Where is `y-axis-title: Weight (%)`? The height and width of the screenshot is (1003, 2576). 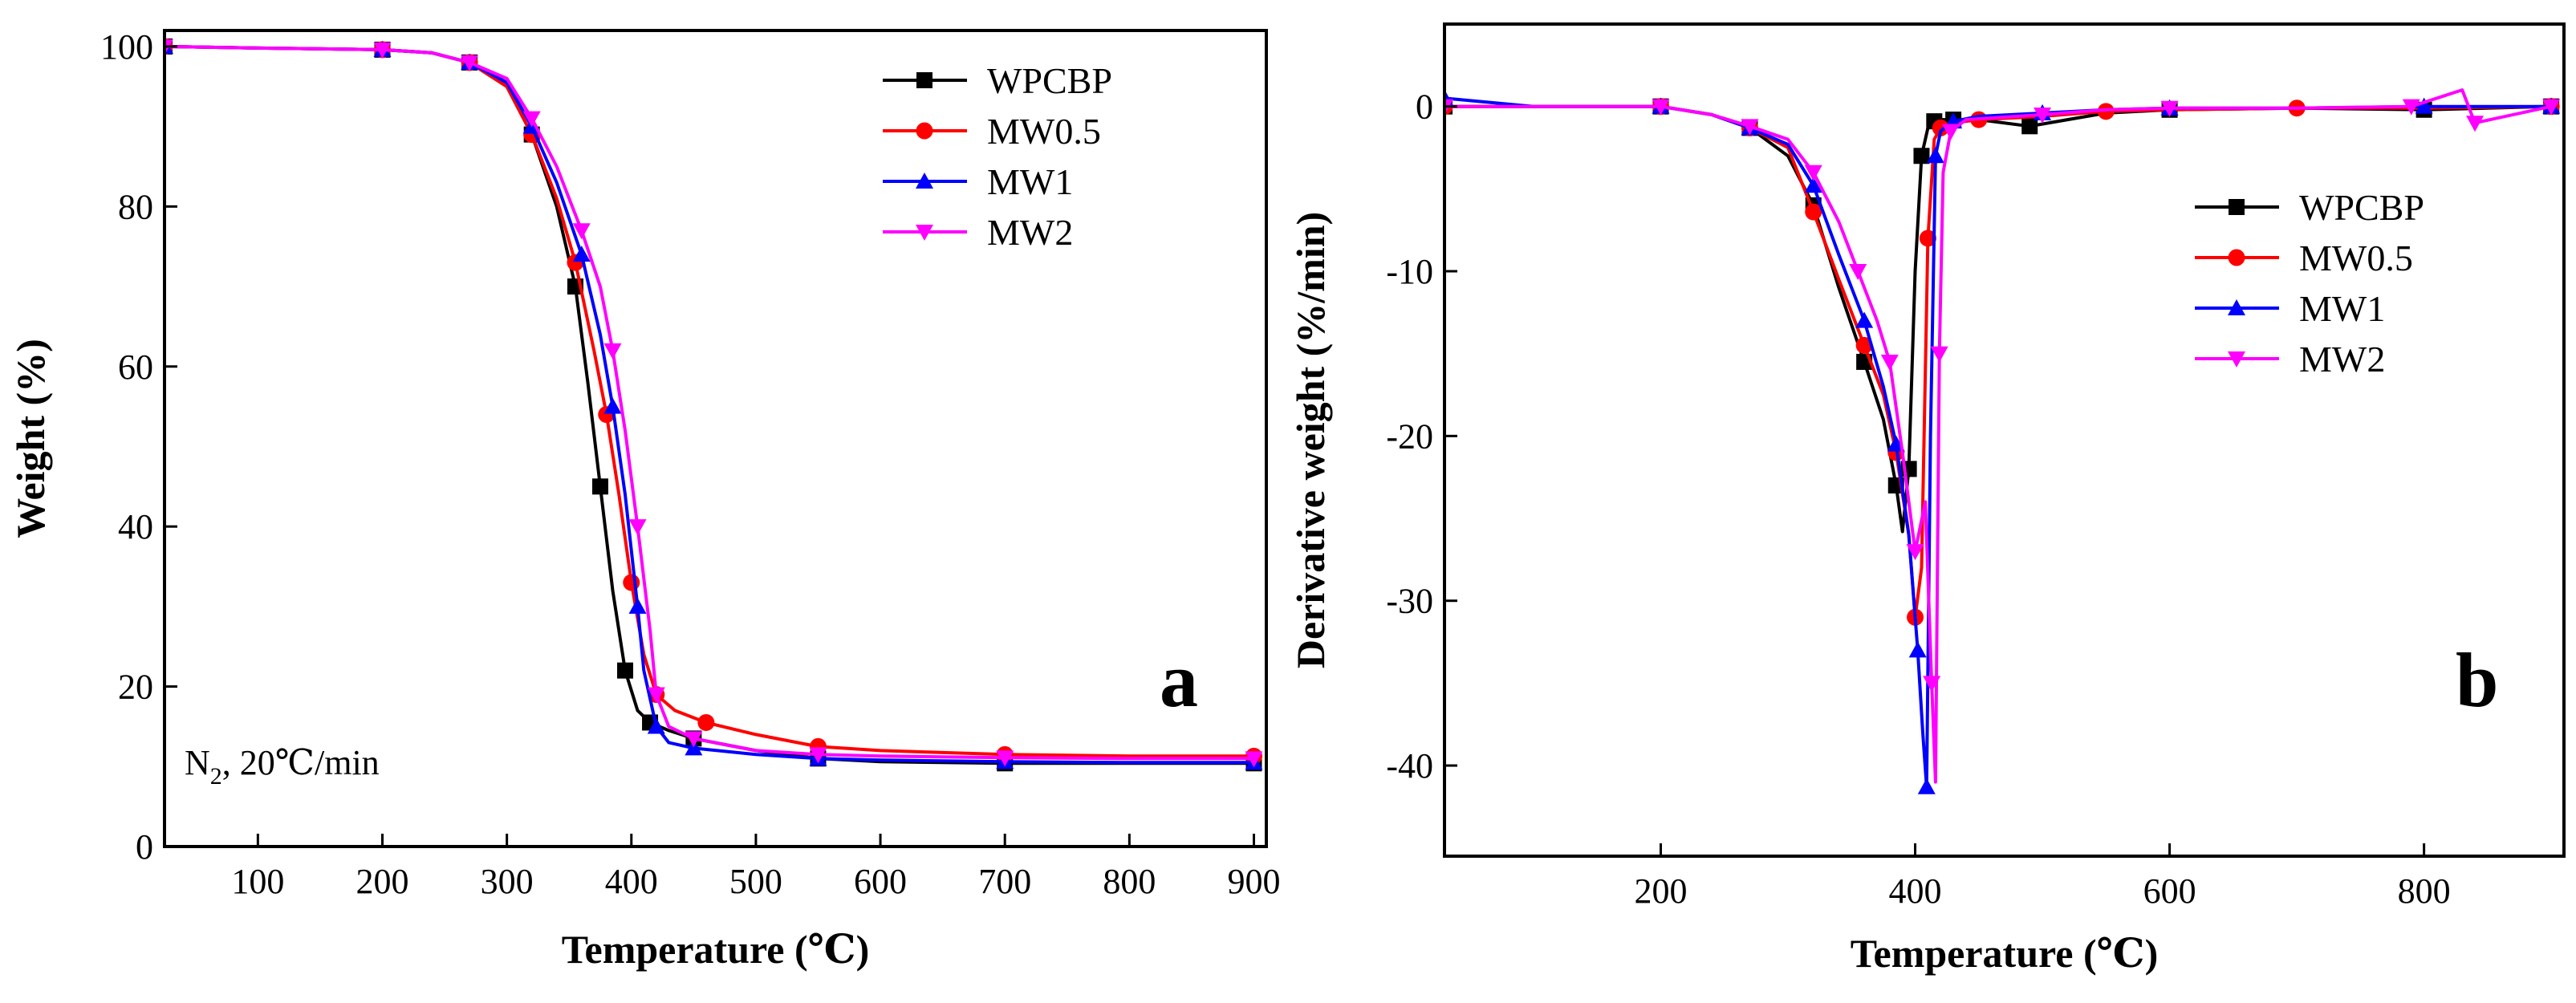 y-axis-title: Weight (%) is located at coordinates (30, 439).